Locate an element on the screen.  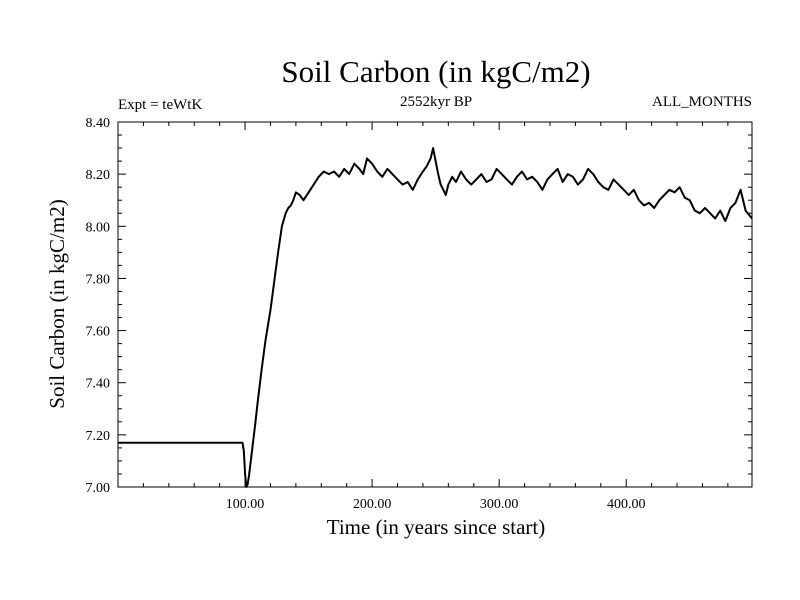
y-axis-tick-labels: 7.00 7.20 7.40 7.60 7.80 8.00 8.20 8.40 is located at coordinates (98, 306).